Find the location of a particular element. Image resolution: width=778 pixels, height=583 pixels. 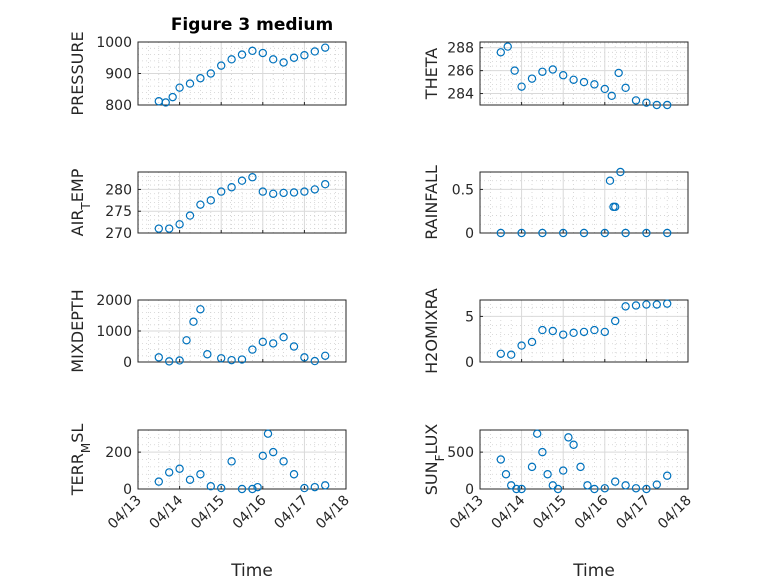

y-tick-label: 1000 is located at coordinates (114, 43).